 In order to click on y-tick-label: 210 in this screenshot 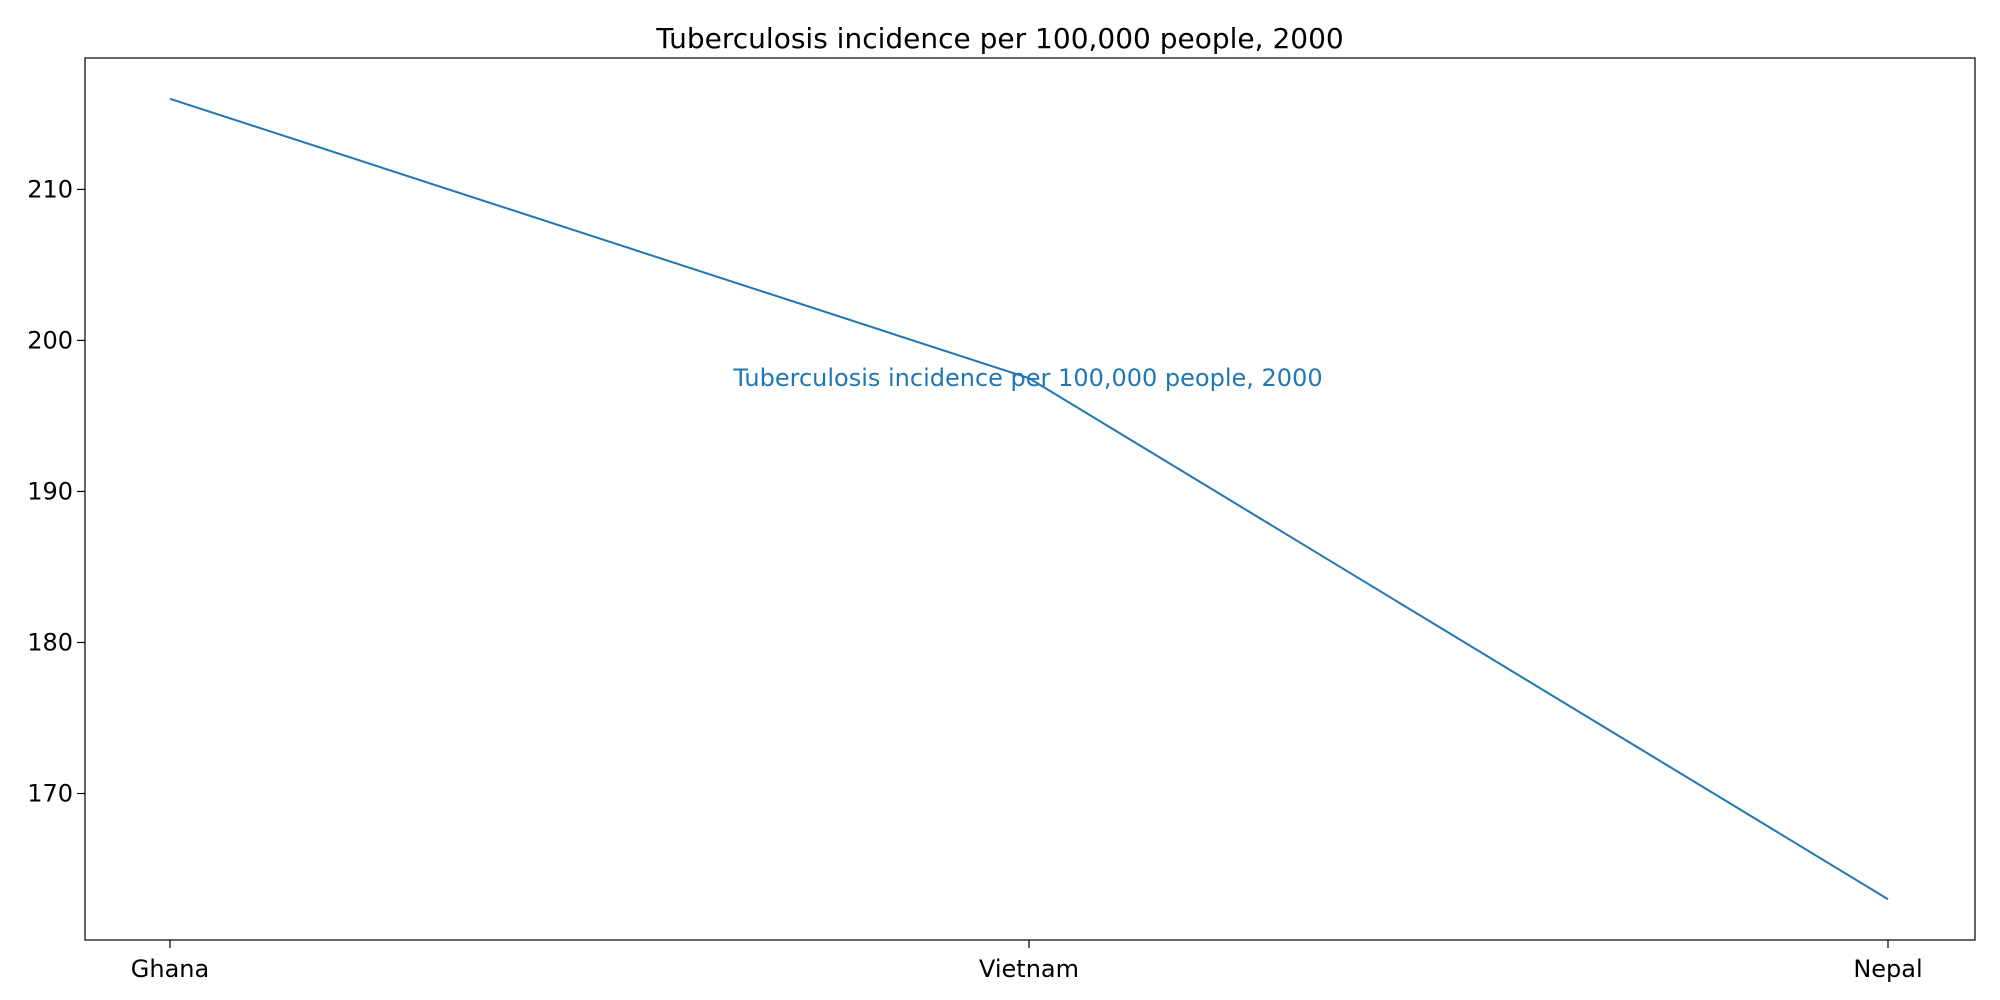, I will do `click(50, 189)`.